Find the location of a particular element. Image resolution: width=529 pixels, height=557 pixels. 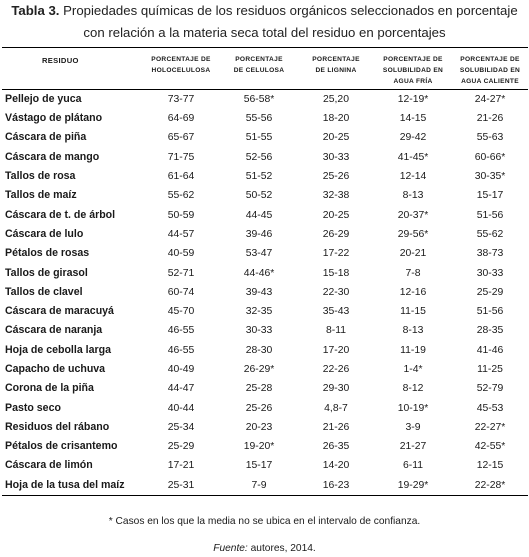

residue-name: Pellejo de yuca is located at coordinates (43, 99).